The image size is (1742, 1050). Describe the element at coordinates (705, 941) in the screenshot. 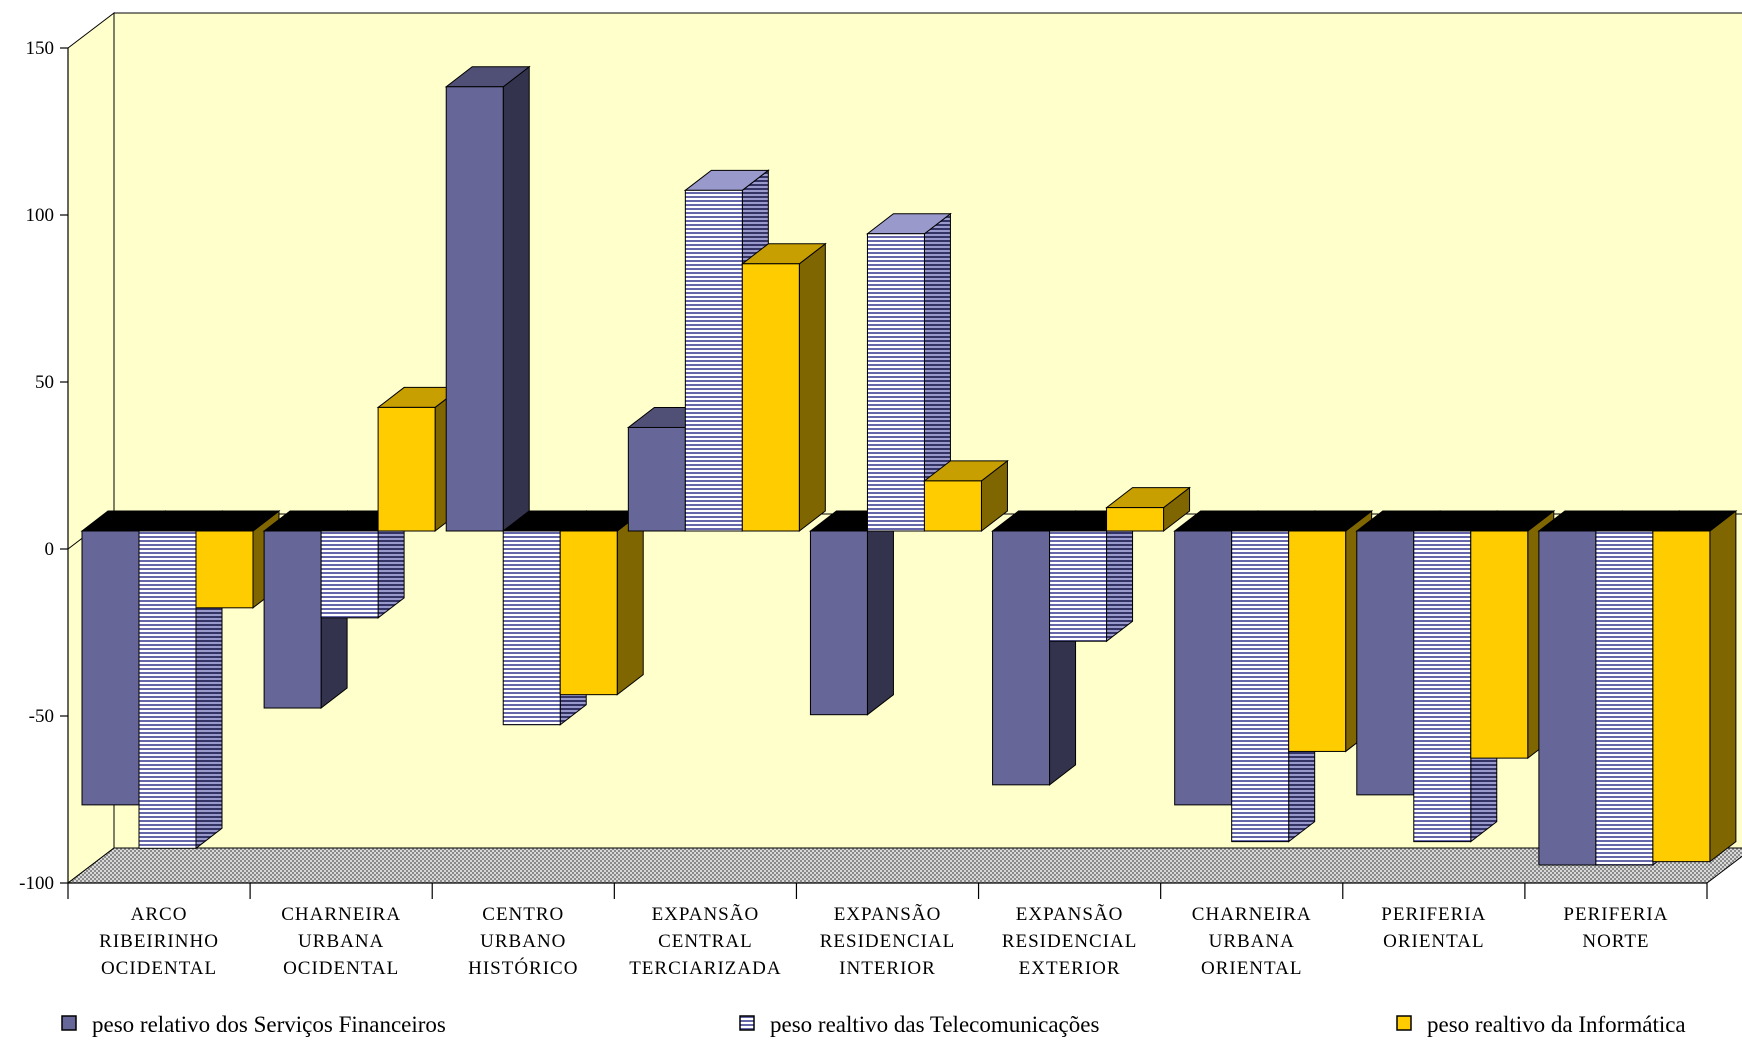

I see `x-category-label: EXPANSÃO CENTRAL TERCIARIZADA` at that location.